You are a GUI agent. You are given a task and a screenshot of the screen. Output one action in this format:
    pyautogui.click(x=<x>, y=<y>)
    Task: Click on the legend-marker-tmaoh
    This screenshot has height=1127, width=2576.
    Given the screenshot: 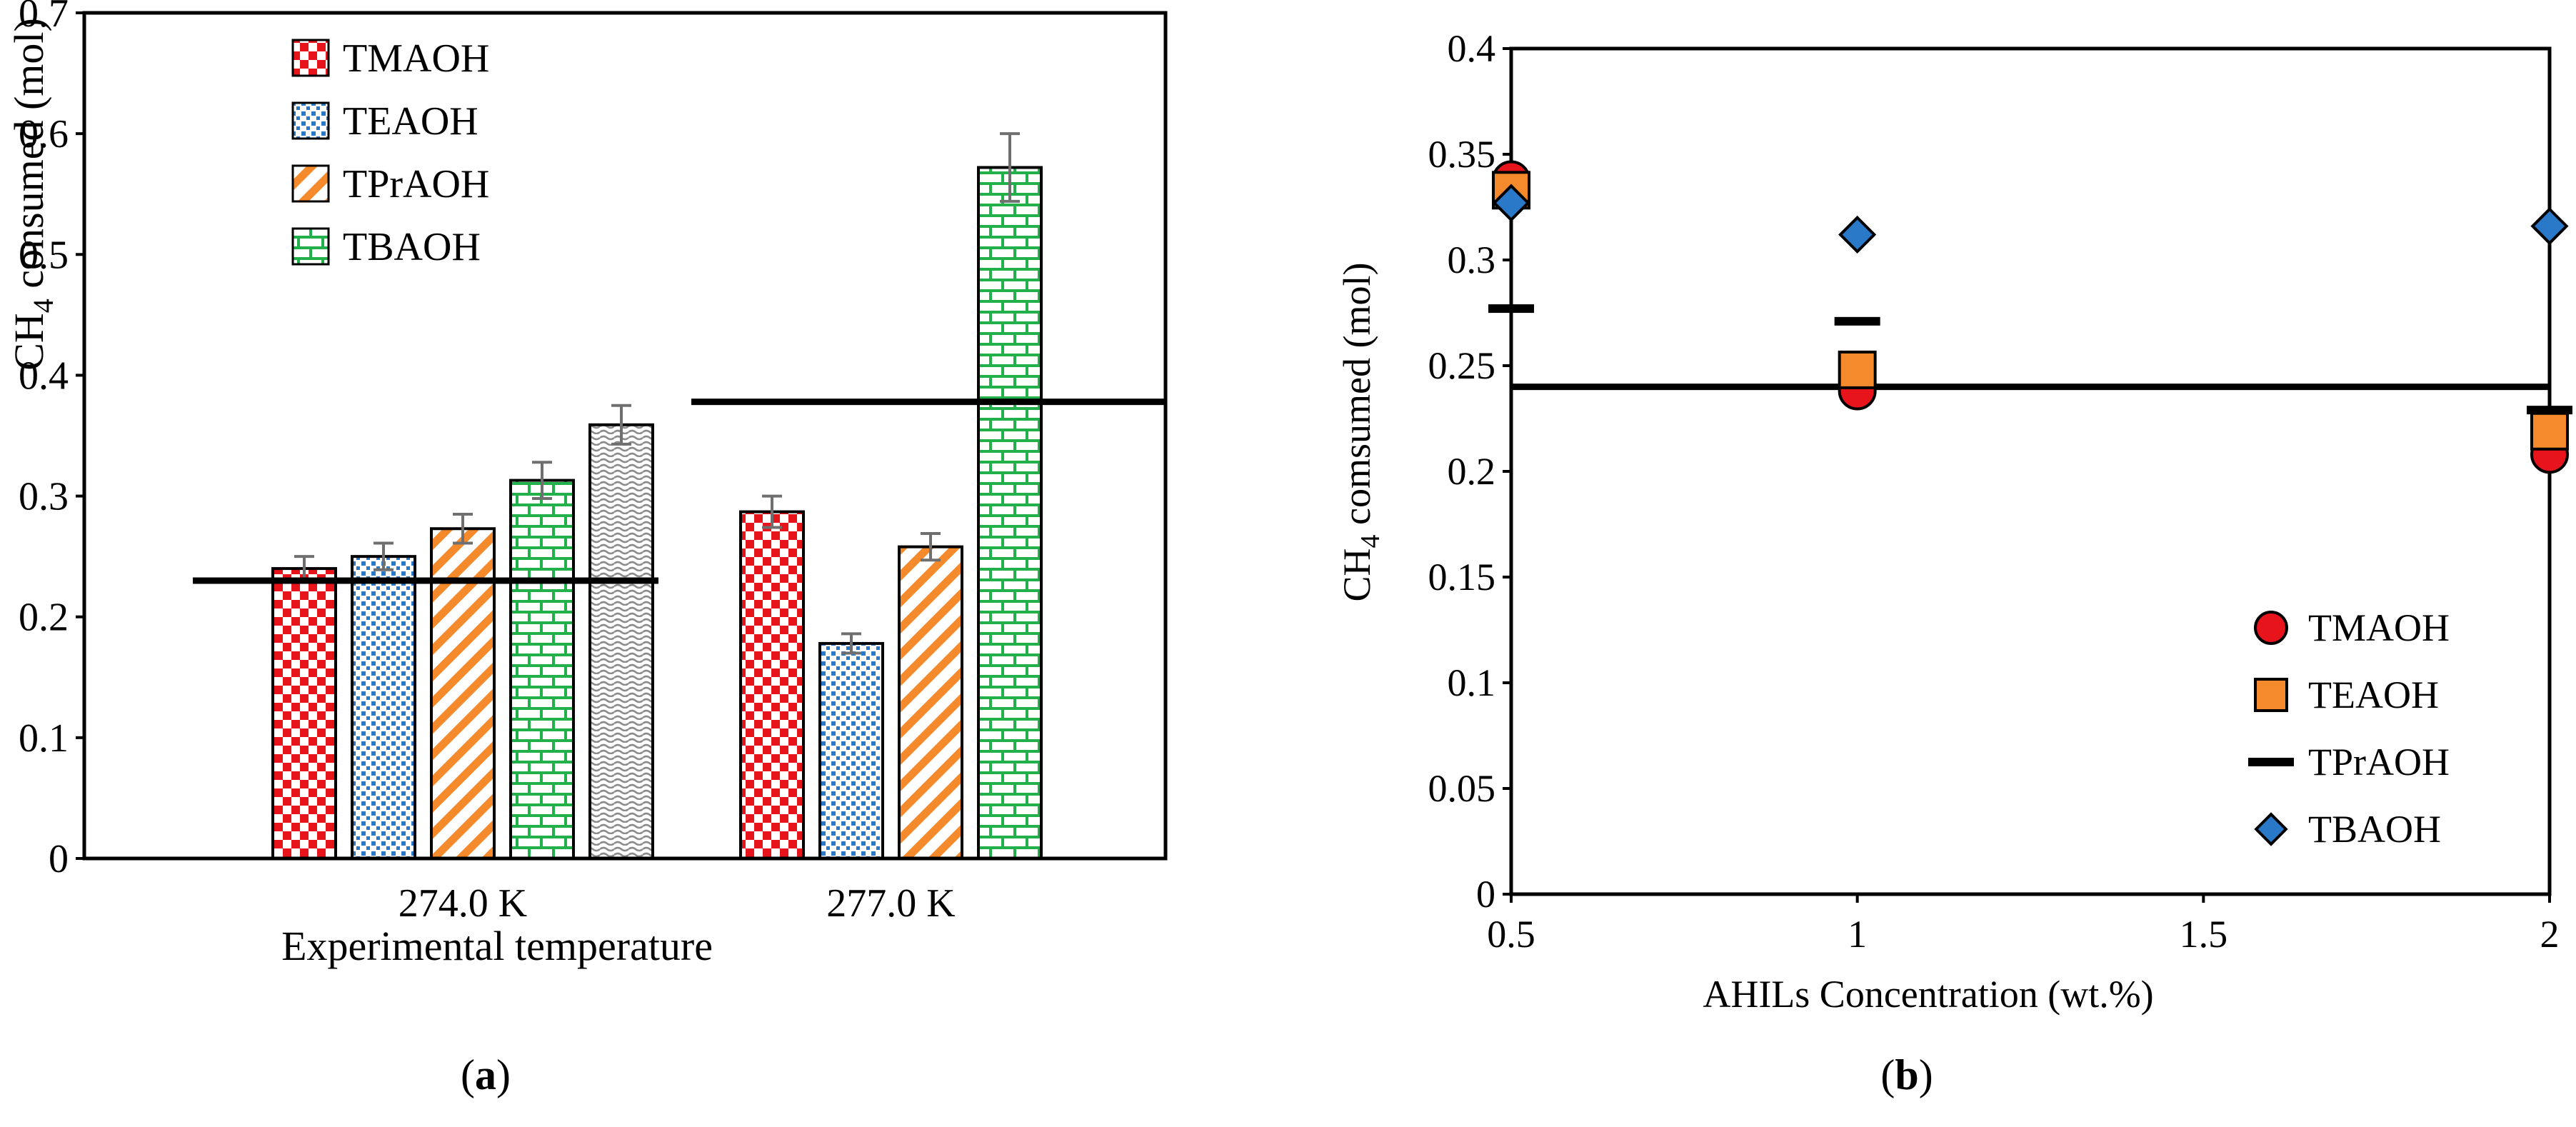 What is the action you would take?
    pyautogui.click(x=2271, y=628)
    